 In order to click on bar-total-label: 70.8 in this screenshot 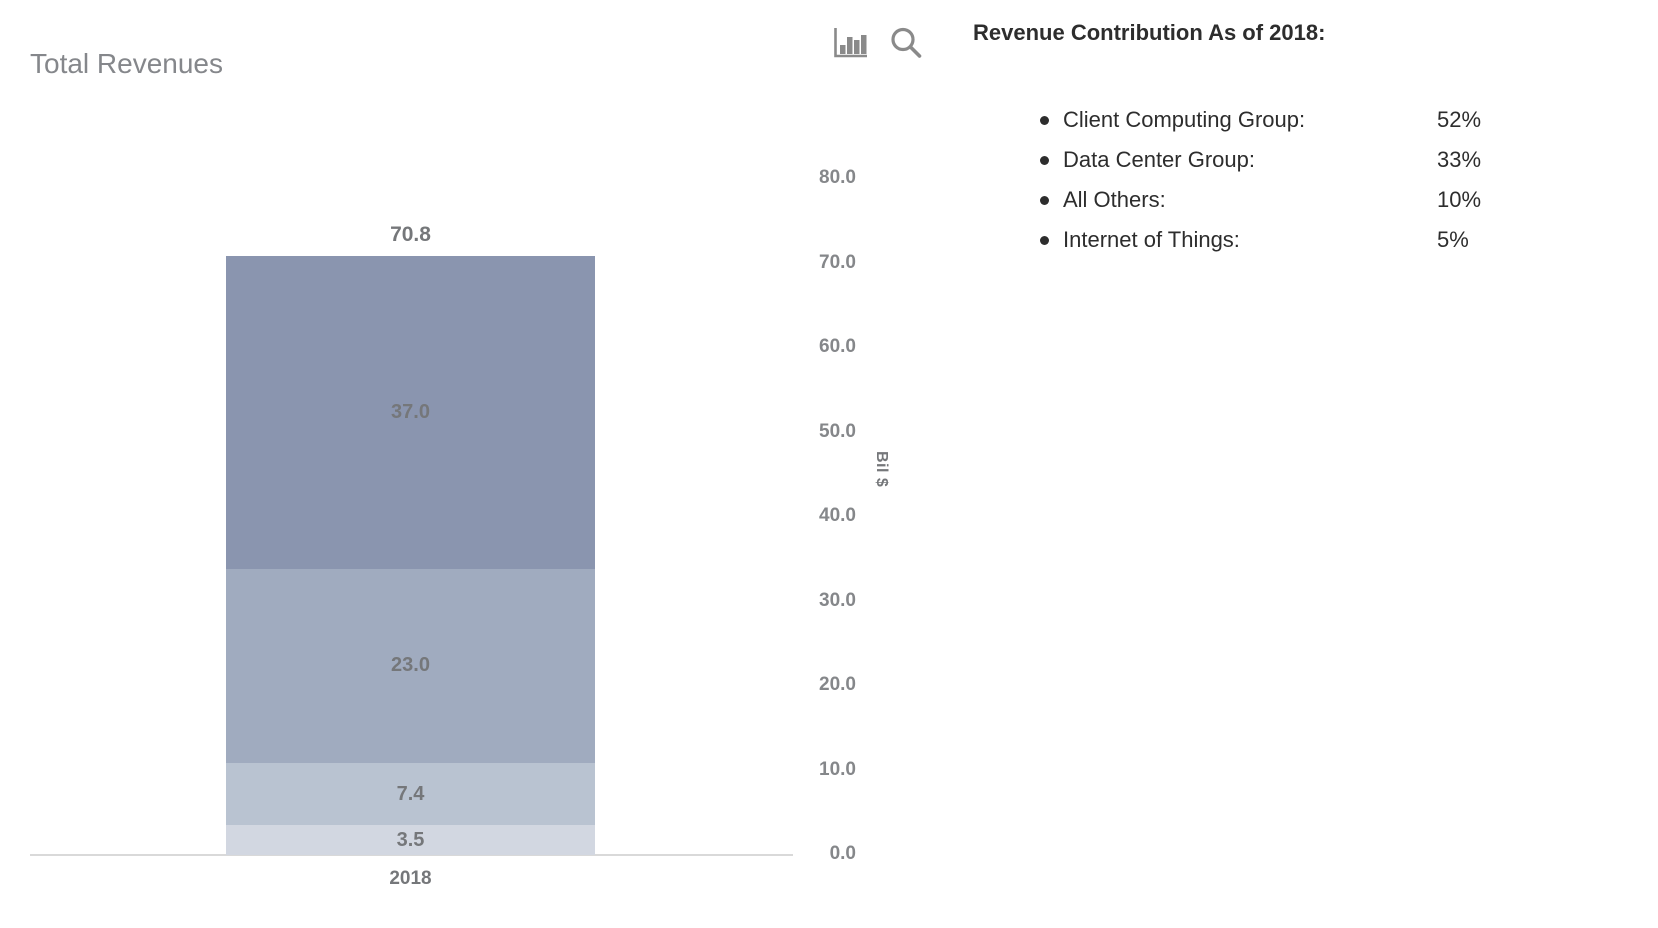, I will do `click(410, 234)`.